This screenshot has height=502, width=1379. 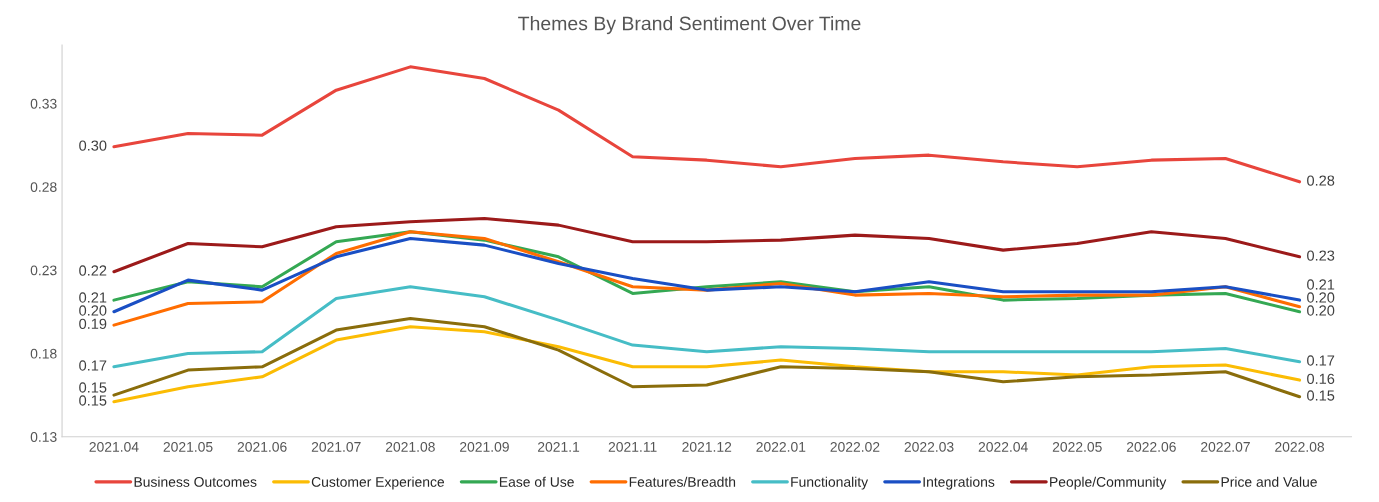 What do you see at coordinates (188, 446) in the screenshot?
I see `x-tick-label: 2021.05` at bounding box center [188, 446].